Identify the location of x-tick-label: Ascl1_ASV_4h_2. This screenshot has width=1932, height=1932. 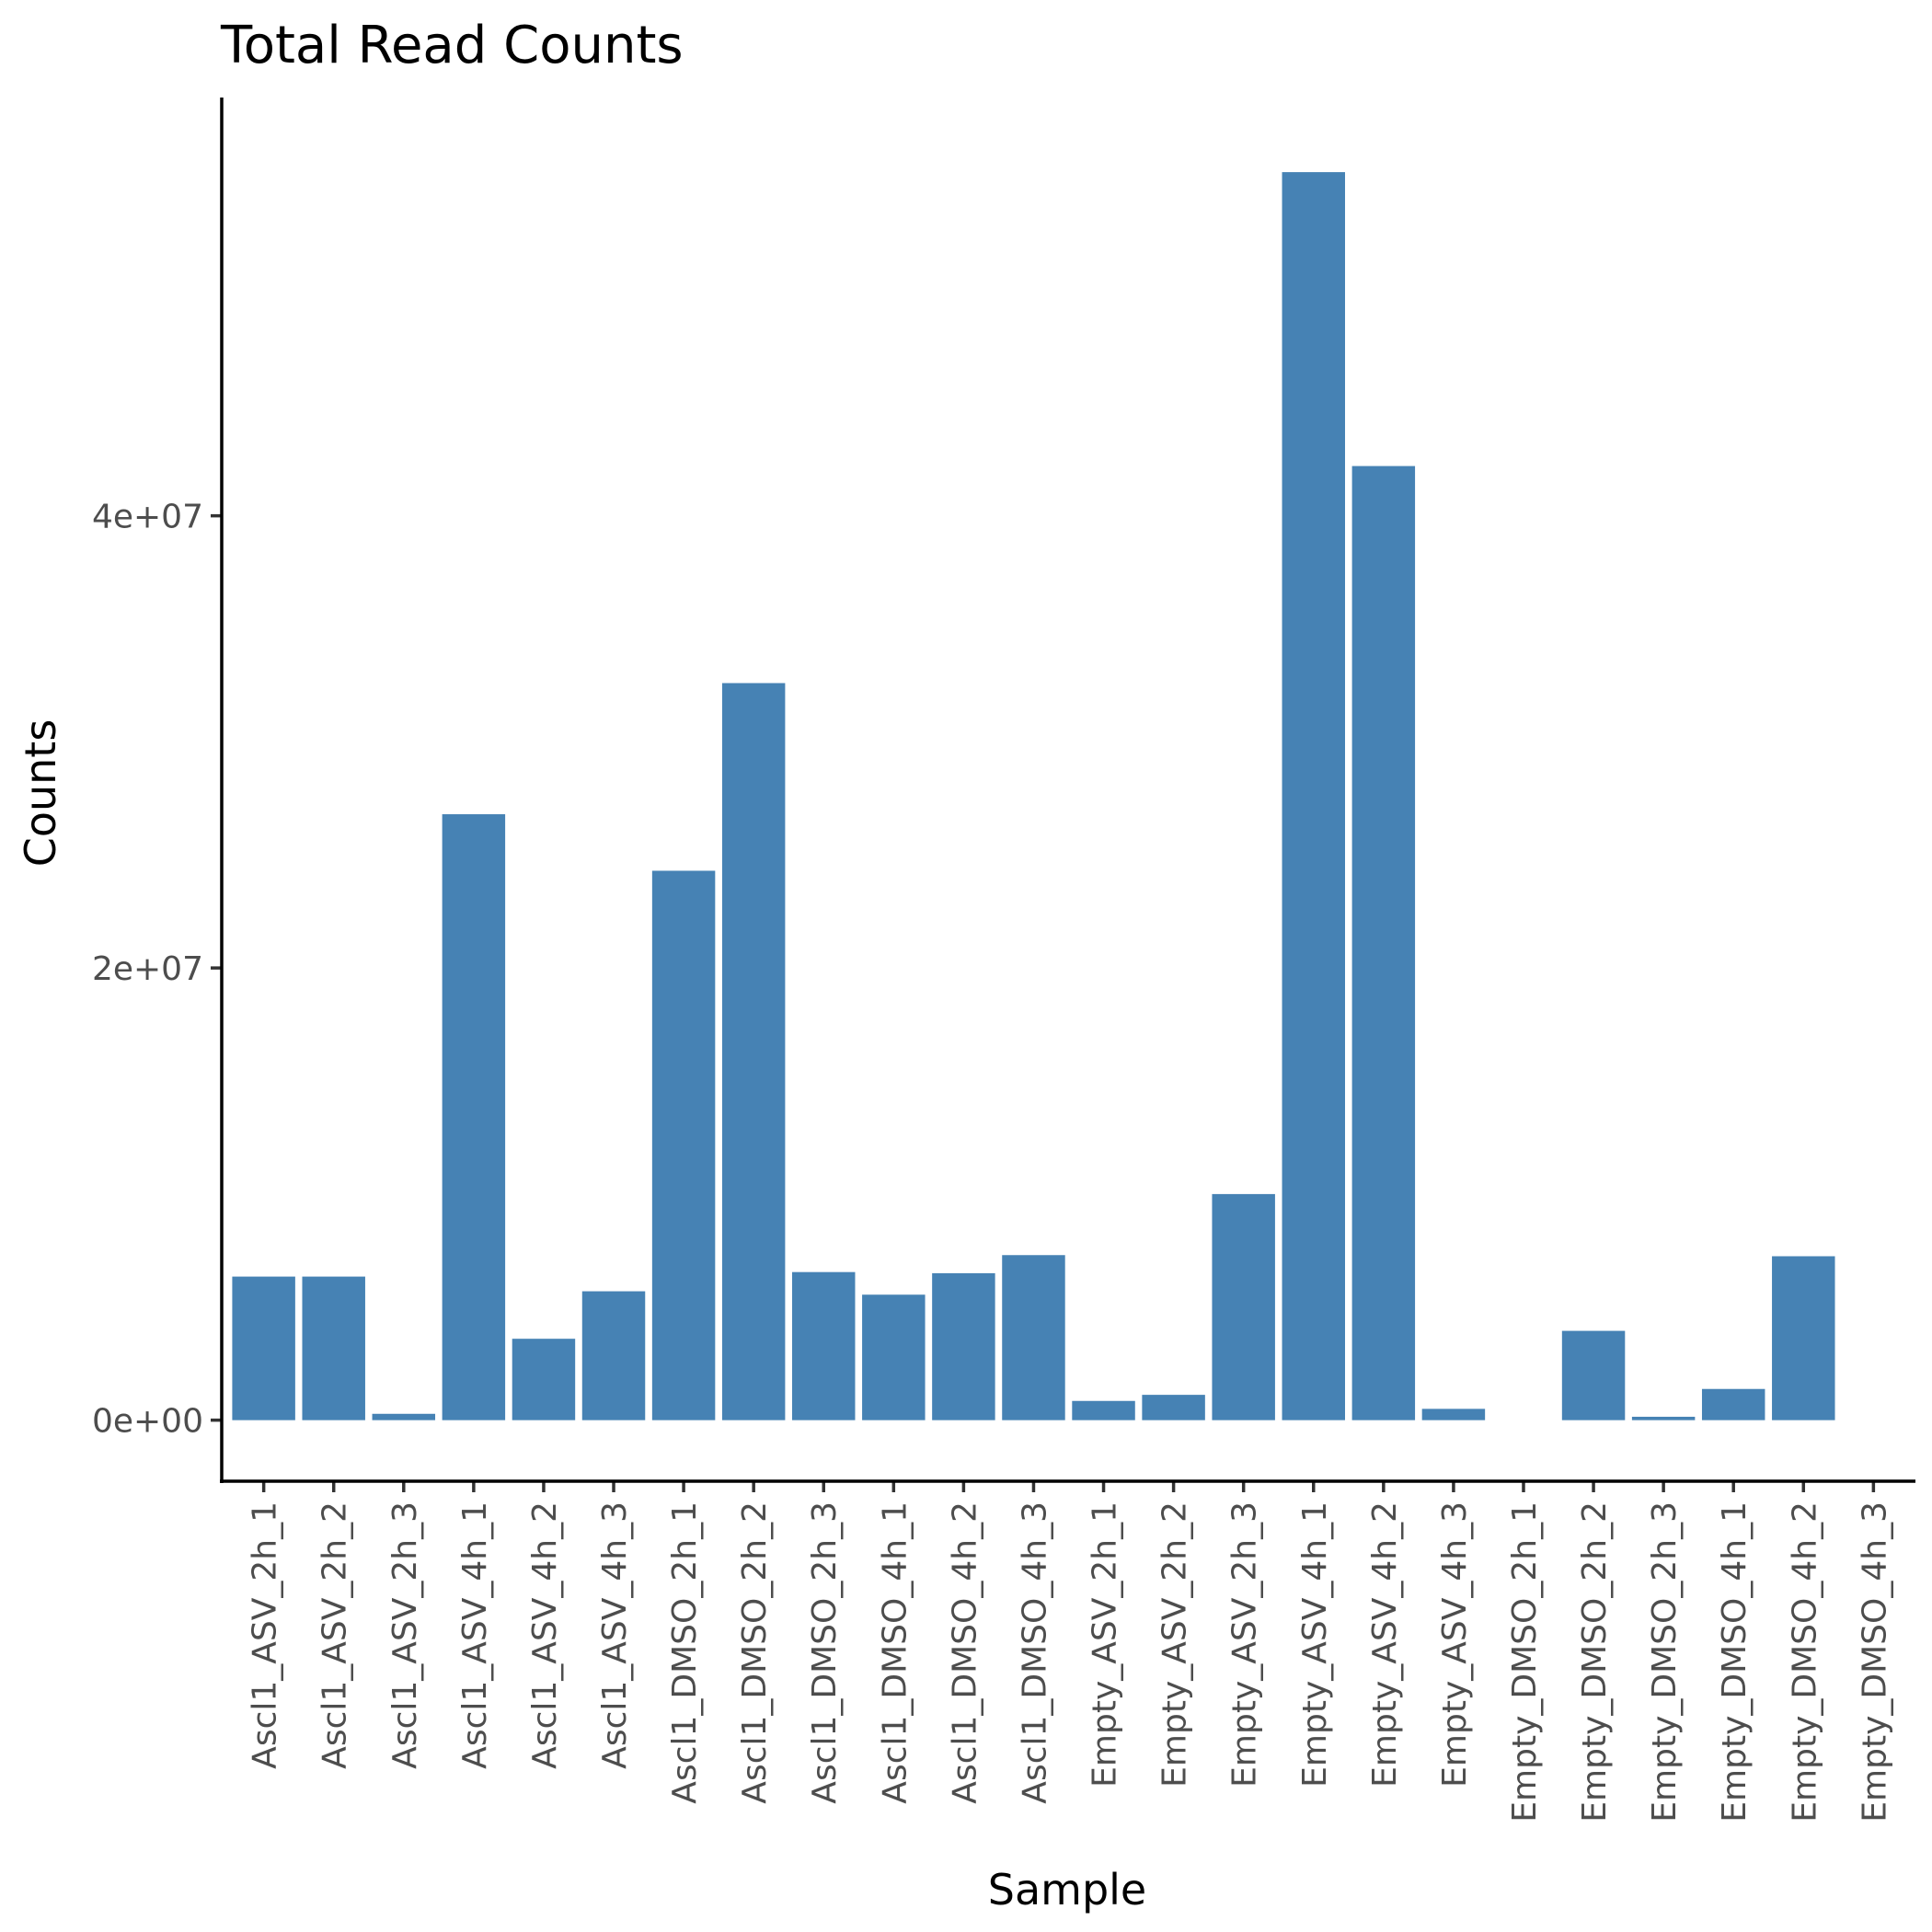
(545, 1635).